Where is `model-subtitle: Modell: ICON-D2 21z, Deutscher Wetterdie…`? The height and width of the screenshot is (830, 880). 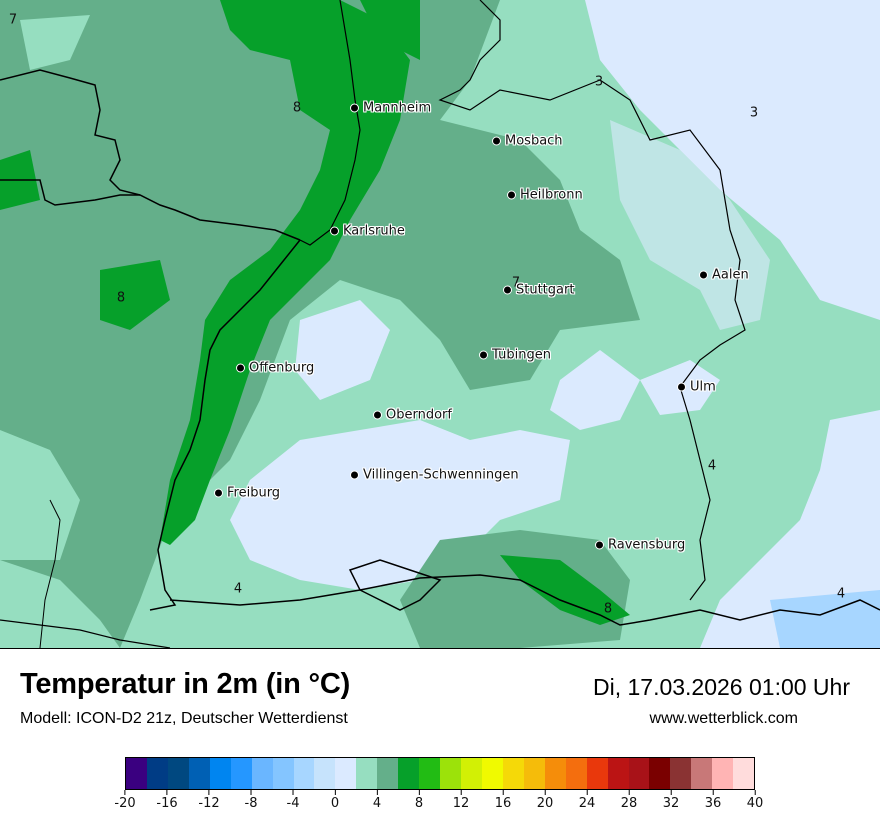
model-subtitle: Modell: ICON-D2 21z, Deutscher Wetterdie… is located at coordinates (184, 718).